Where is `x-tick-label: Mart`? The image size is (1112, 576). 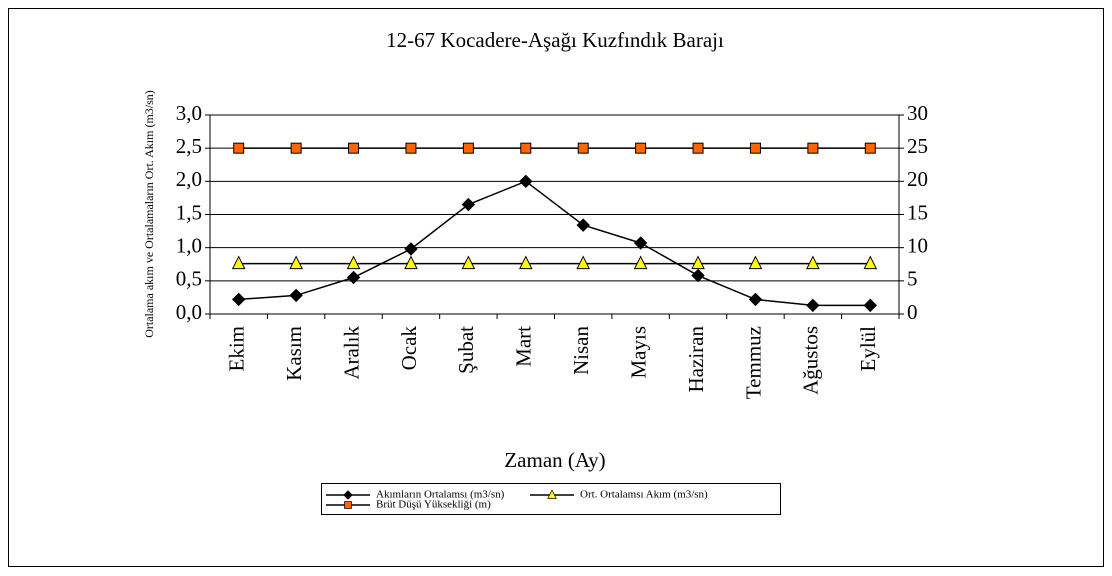
x-tick-label: Mart is located at coordinates (524, 346).